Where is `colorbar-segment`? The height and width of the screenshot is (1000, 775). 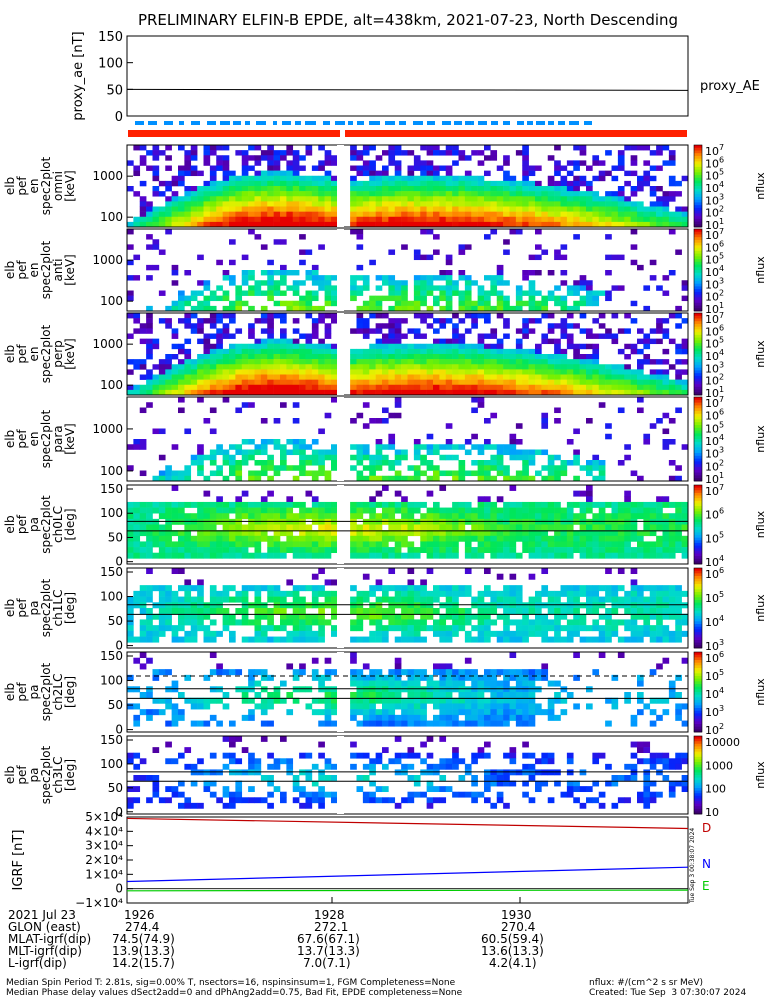 colorbar-segment is located at coordinates (698, 466).